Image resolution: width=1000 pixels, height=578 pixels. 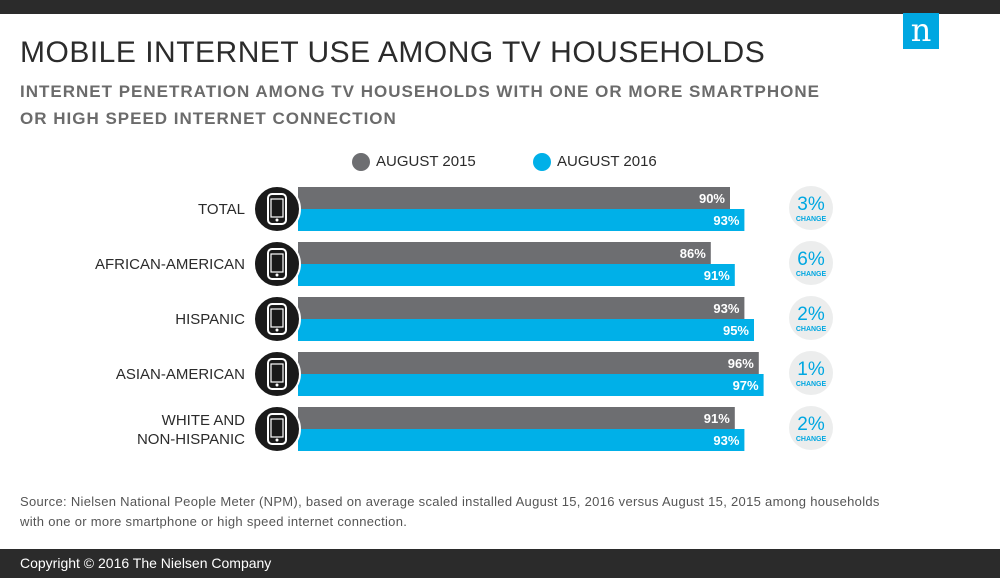 What do you see at coordinates (811, 259) in the screenshot?
I see `change-value: 6%` at bounding box center [811, 259].